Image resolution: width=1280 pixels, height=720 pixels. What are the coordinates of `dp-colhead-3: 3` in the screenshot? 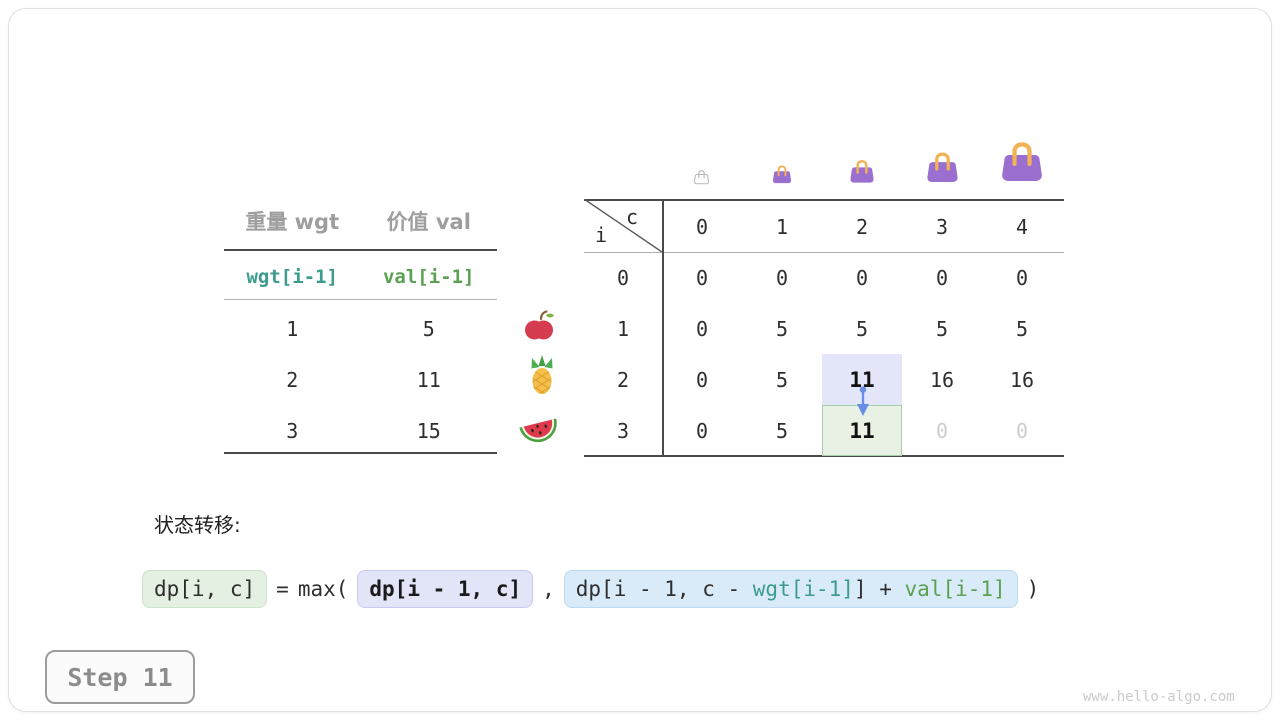 It's located at (942, 227).